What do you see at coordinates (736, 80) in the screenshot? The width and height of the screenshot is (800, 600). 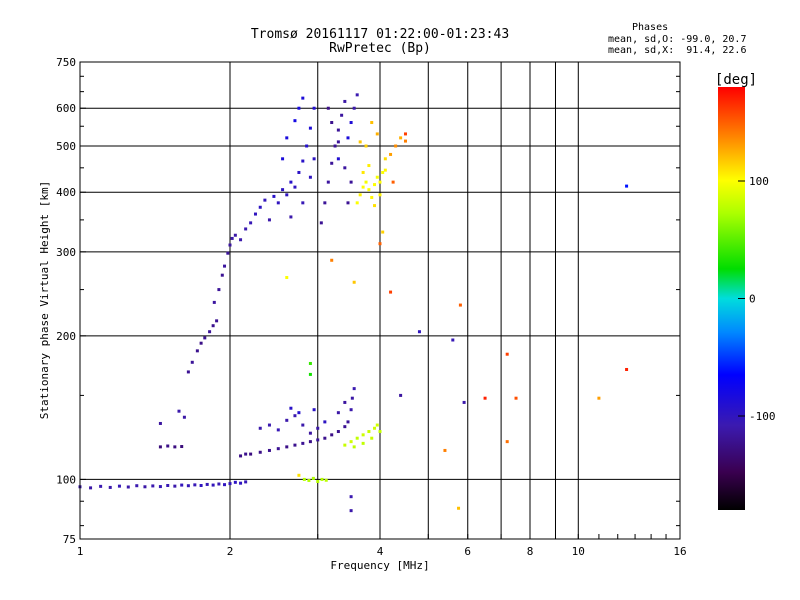 I see `colorbar-label: [deg]` at bounding box center [736, 80].